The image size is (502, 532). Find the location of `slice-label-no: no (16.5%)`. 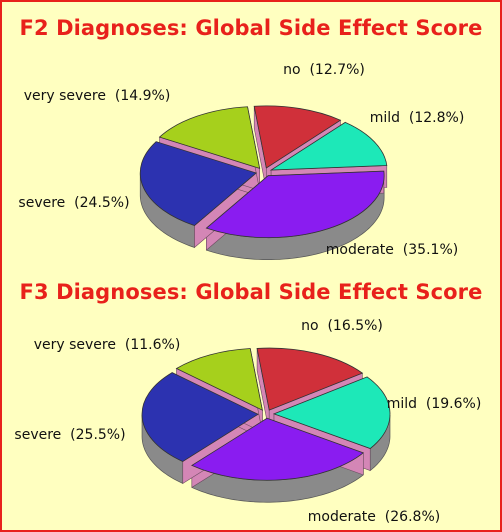

slice-label-no: no (16.5%) is located at coordinates (342, 326).